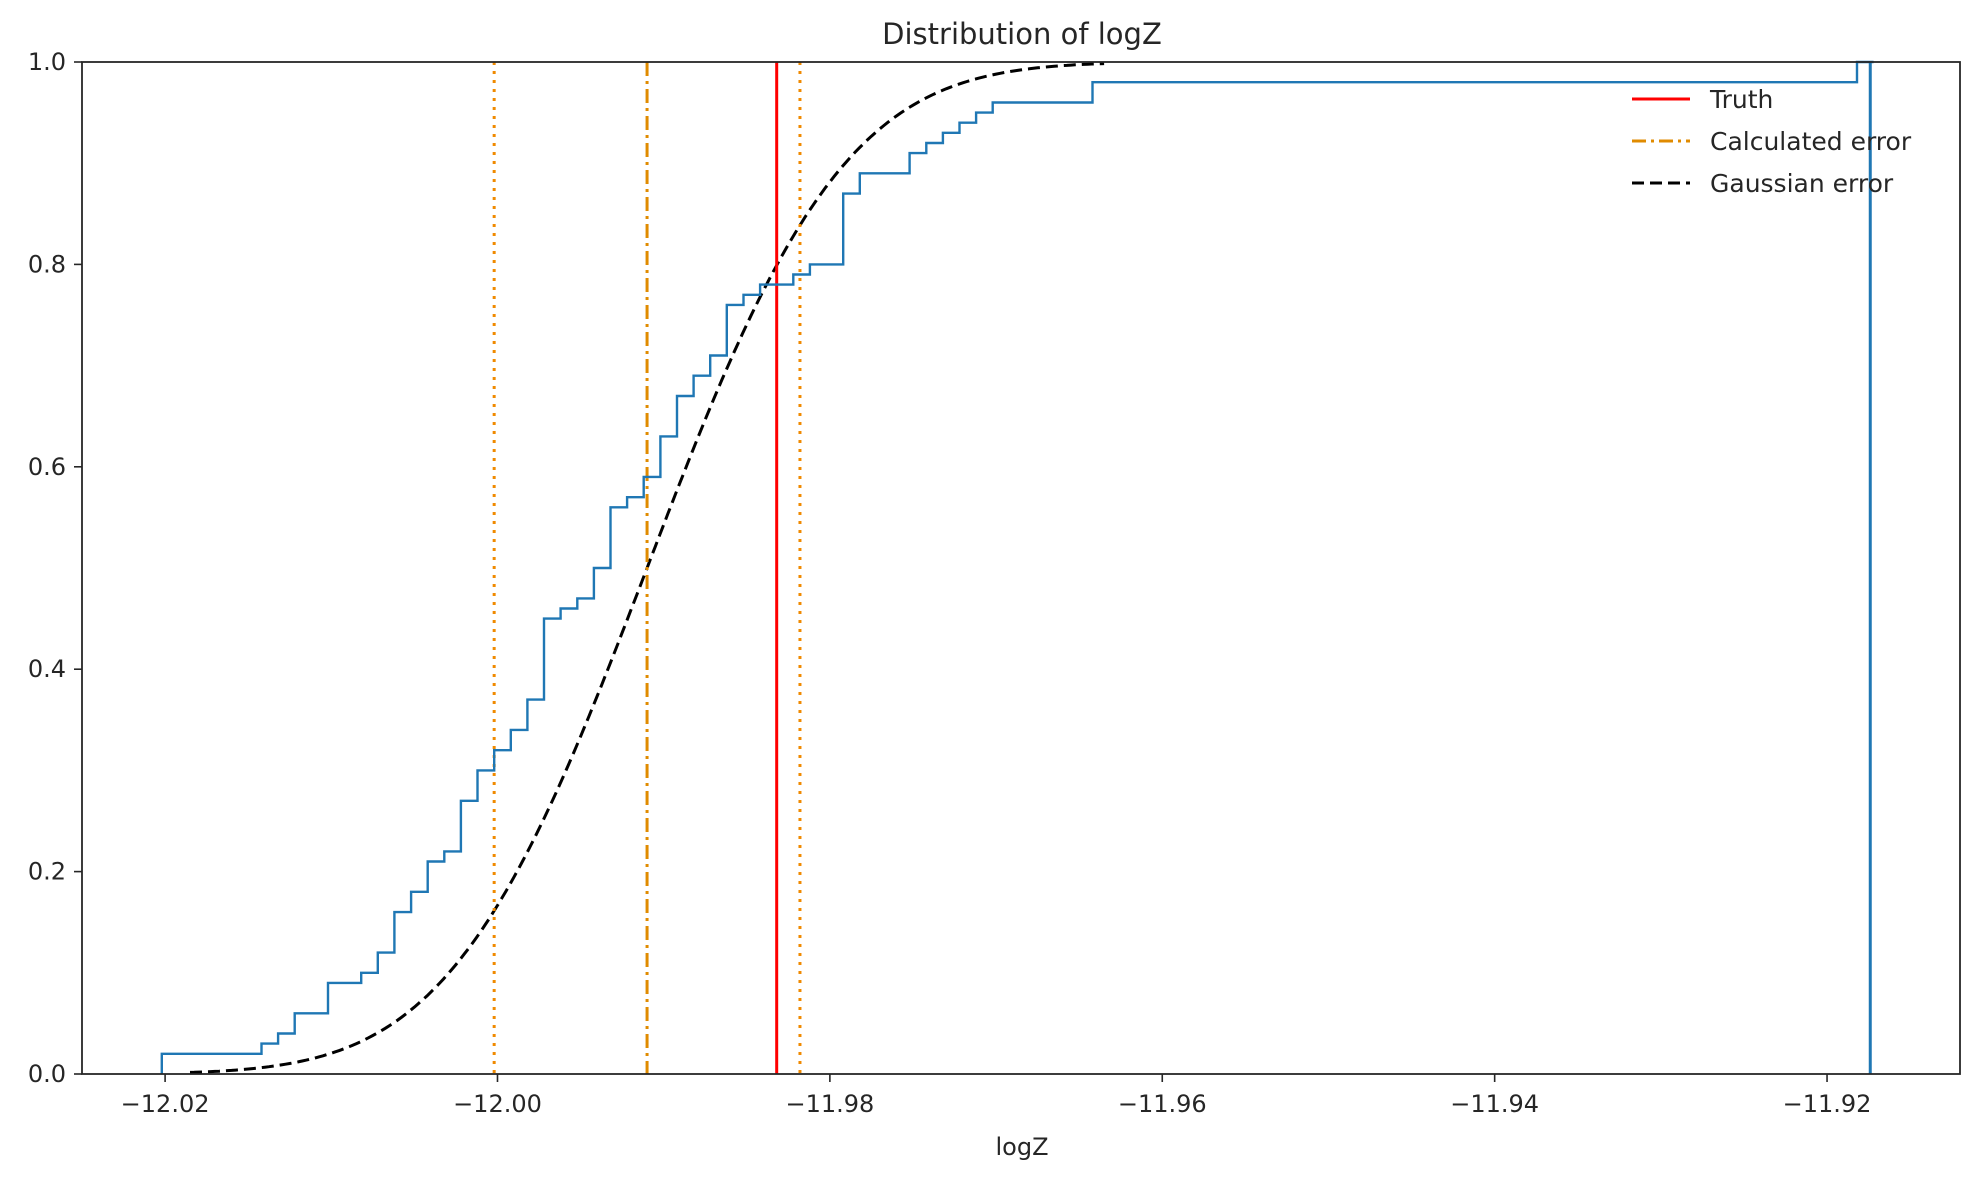  I want to click on legend: Truth Calculated error Gaussian error, so click(1772, 141).